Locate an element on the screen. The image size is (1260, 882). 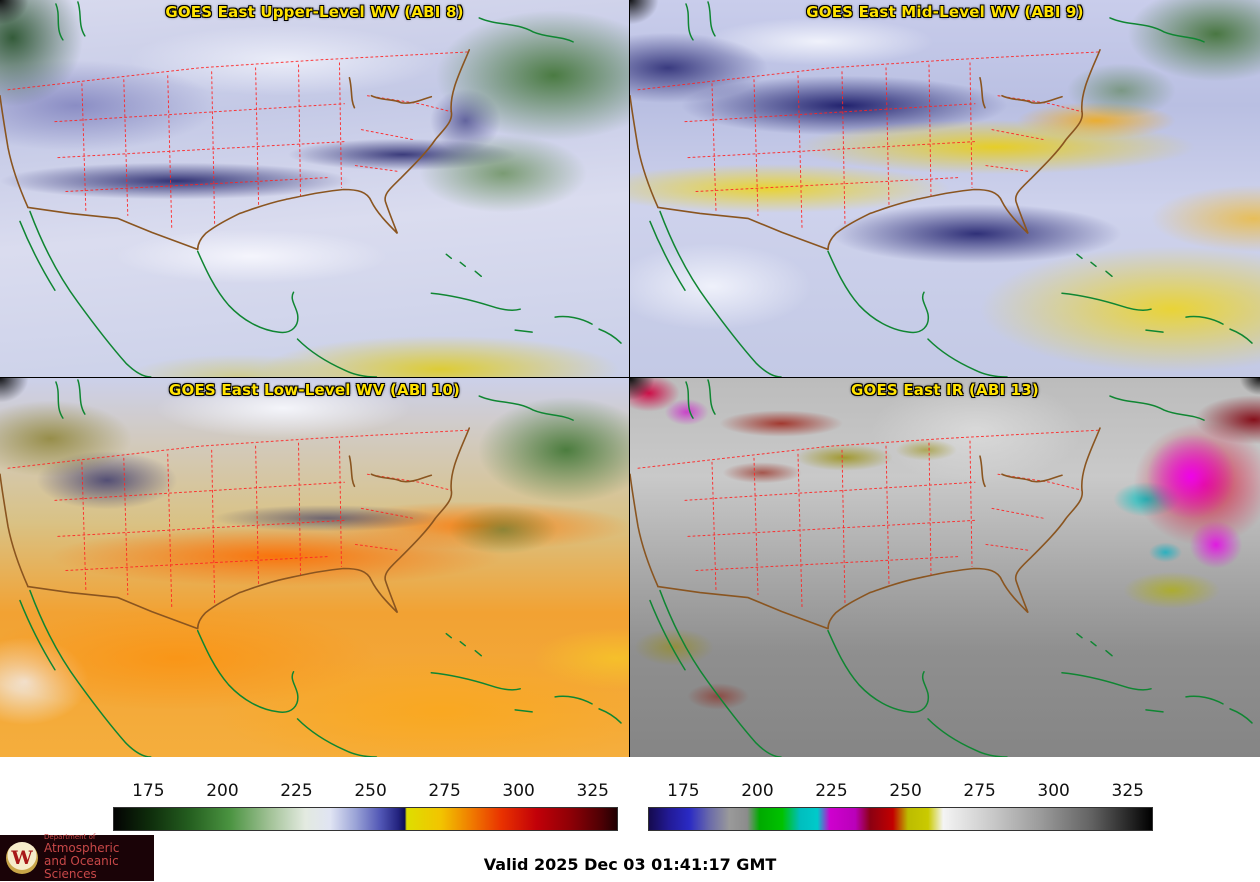
valid-time: Valid 2025 Dec 03 01:41:17 GMT is located at coordinates (630, 864).